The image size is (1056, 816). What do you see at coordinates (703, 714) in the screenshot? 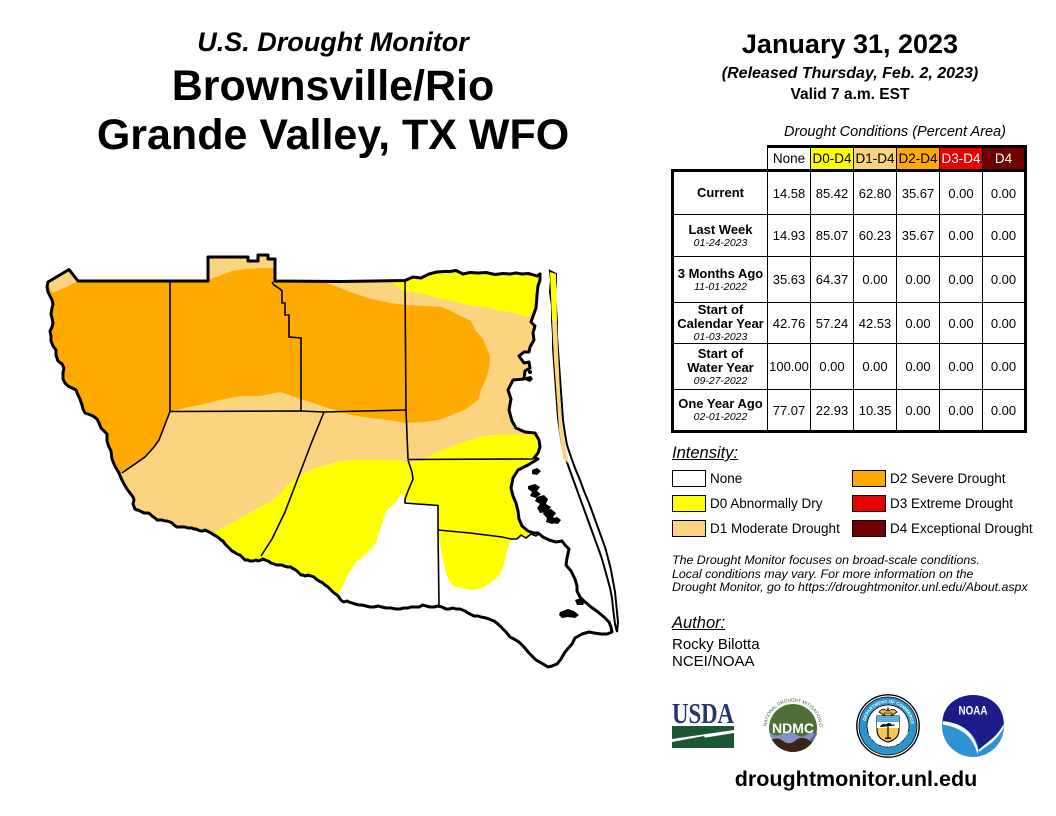
I see `svg-text: USDA` at bounding box center [703, 714].